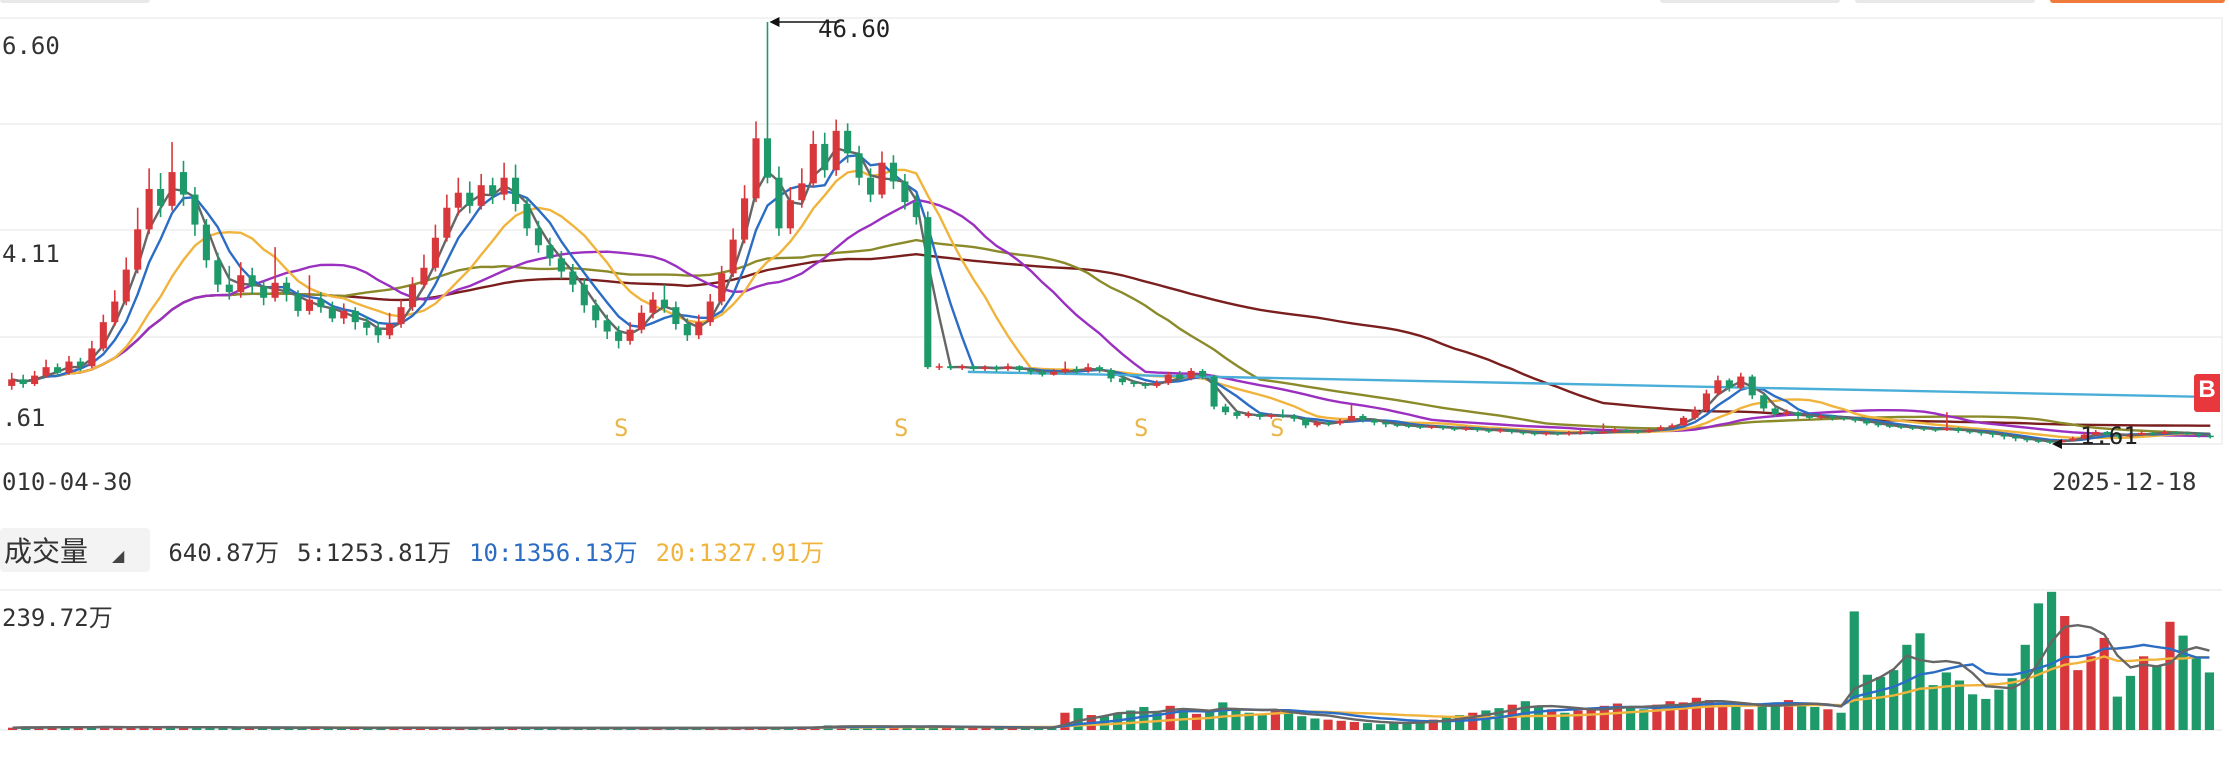  Describe the element at coordinates (854, 29) in the screenshot. I see `max-price-annotation: 46.60` at that location.